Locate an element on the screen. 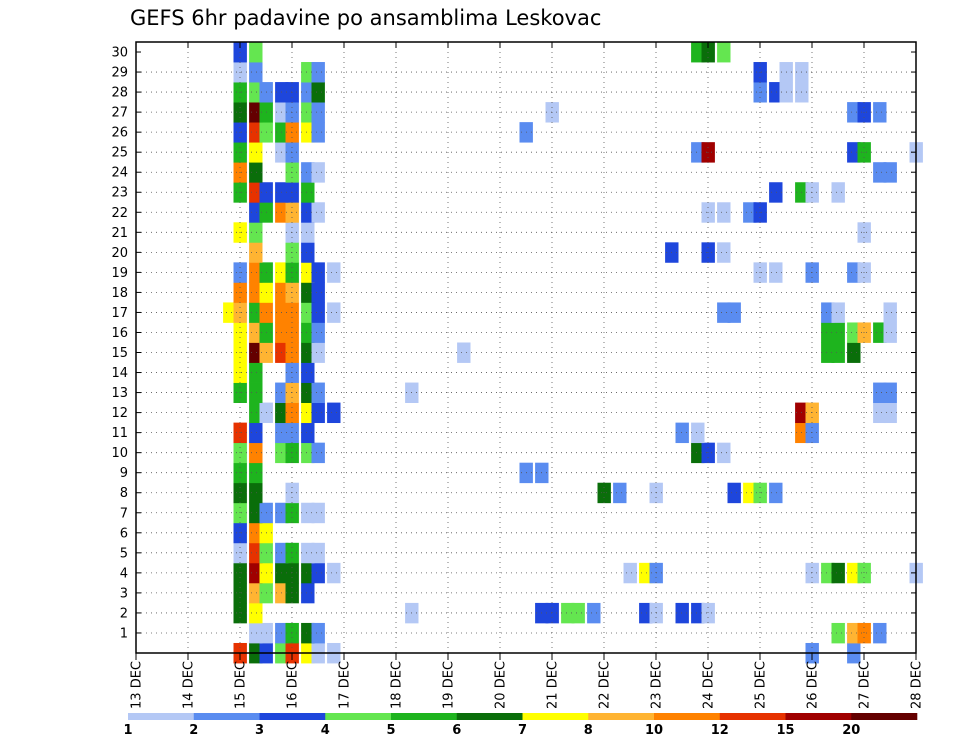 The height and width of the screenshot is (742, 960). colorbar: 1 2 3 4 5 6 7 8 10 12 15 20 is located at coordinates (520, 725).